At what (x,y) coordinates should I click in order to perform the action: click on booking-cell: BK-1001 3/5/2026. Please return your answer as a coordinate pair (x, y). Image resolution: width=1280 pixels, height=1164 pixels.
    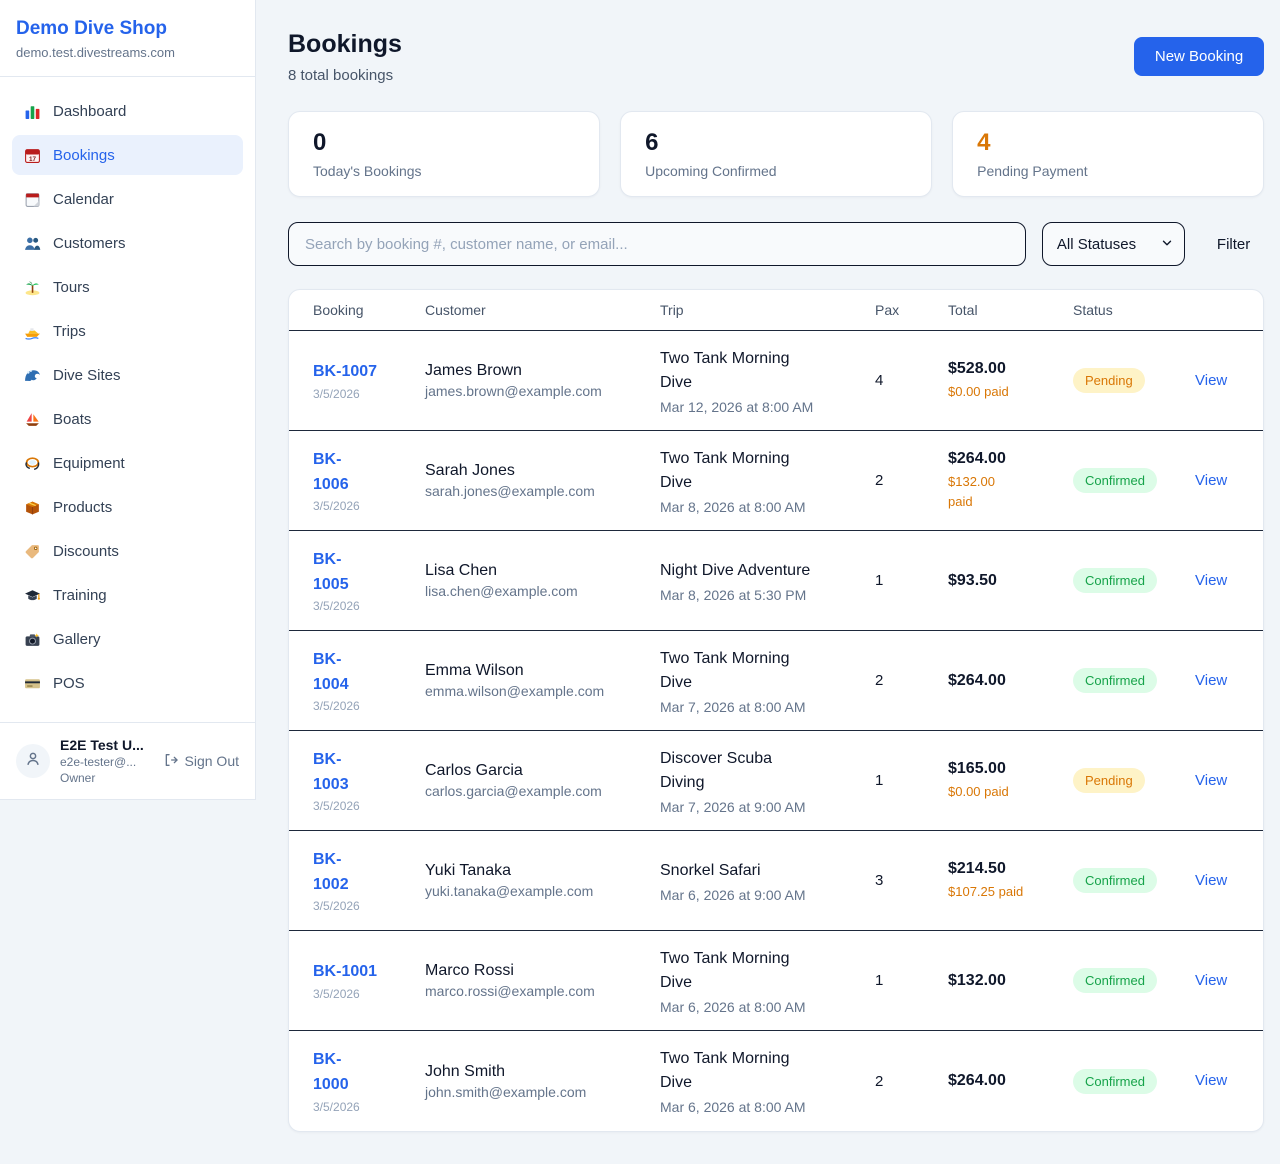
    Looking at the image, I should click on (369, 980).